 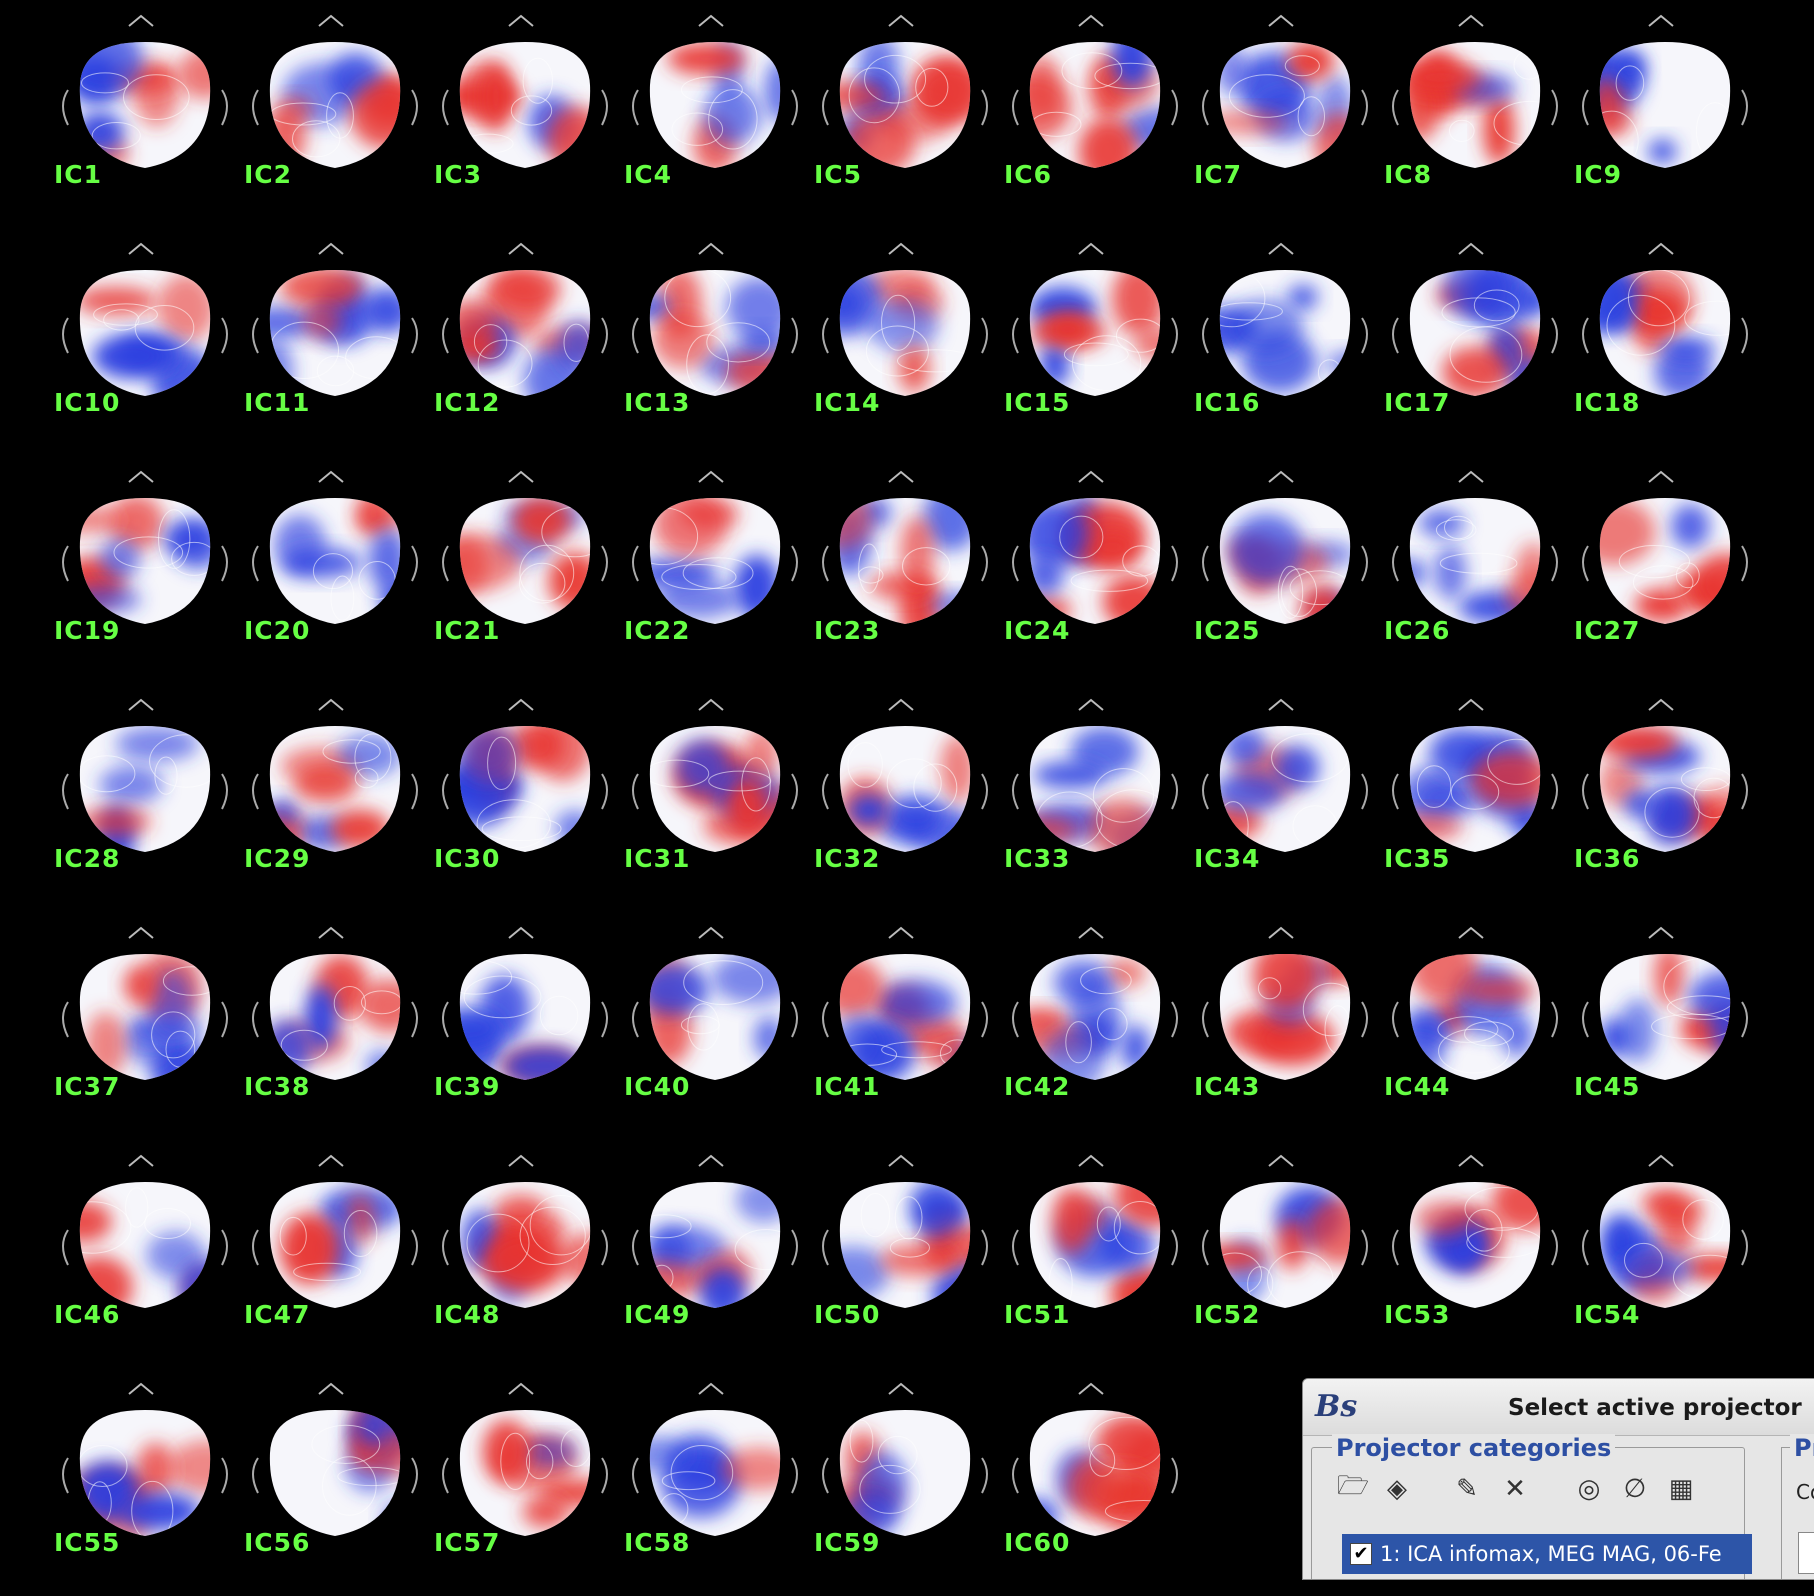 I want to click on folder-open-icon: 🗁, so click(x=1353, y=1486).